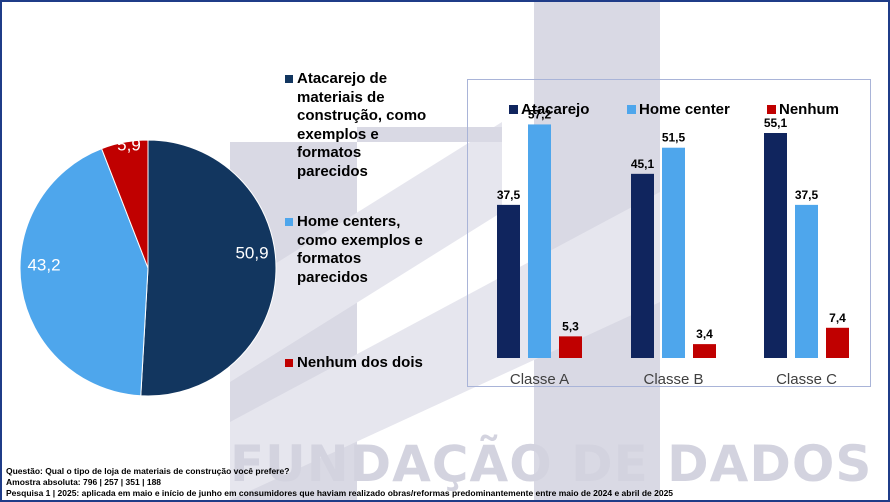 The height and width of the screenshot is (502, 890). Describe the element at coordinates (129, 144) in the screenshot. I see `pie-data-label: 5,9` at that location.